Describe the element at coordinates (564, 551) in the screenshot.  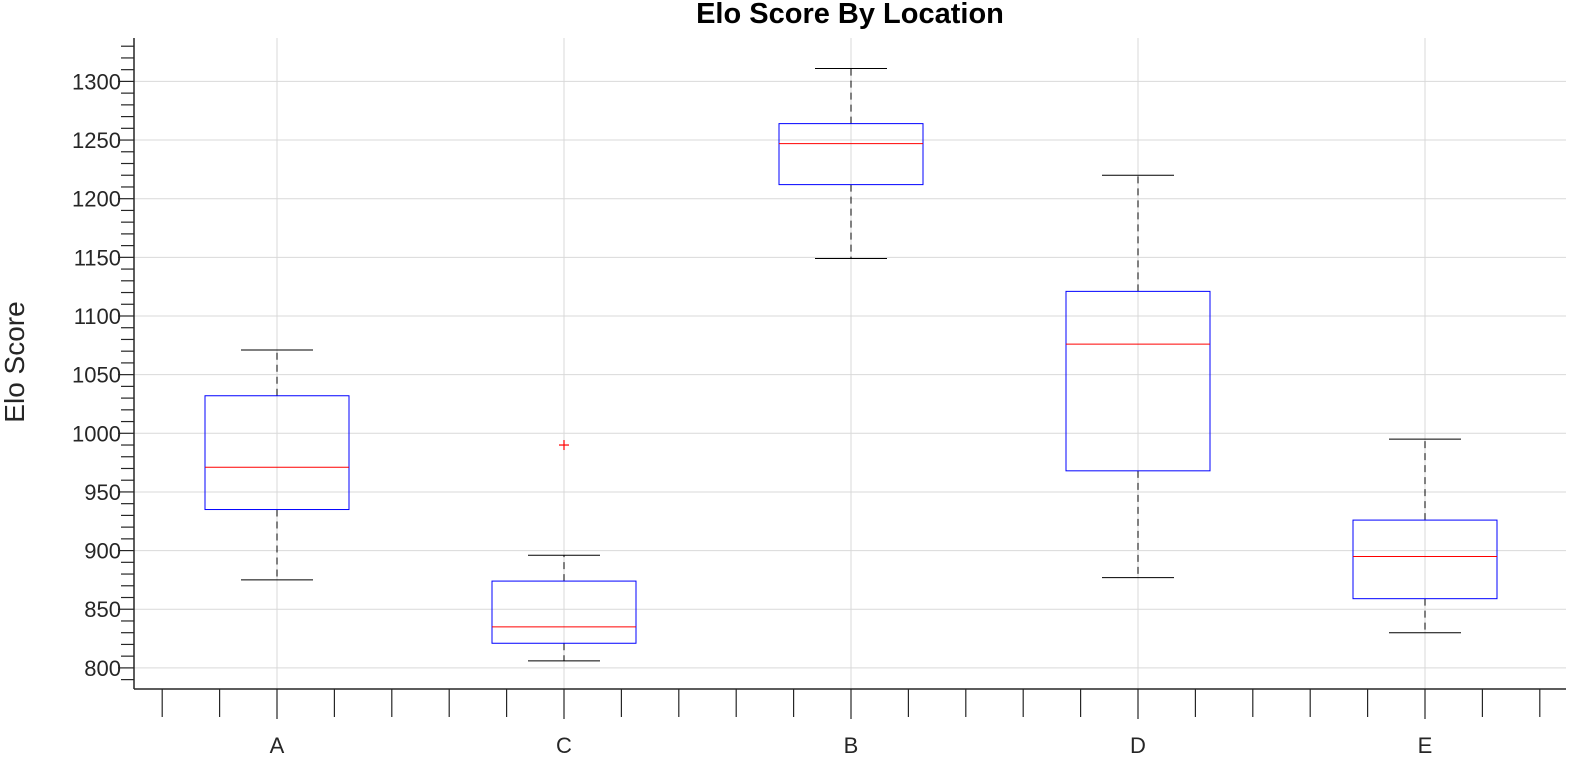
I see `box-C` at that location.